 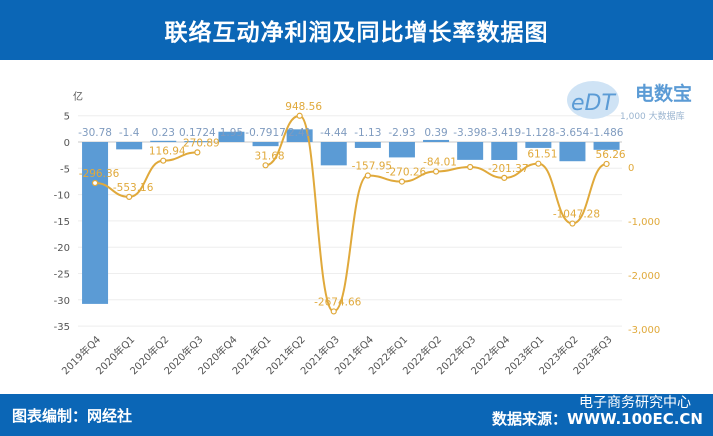 What do you see at coordinates (504, 133) in the screenshot?
I see `bar-label: -3.419` at bounding box center [504, 133].